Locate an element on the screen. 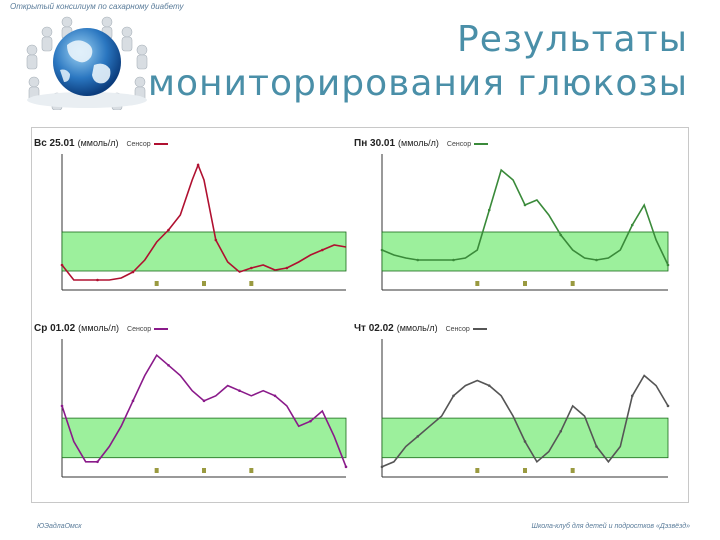 The image size is (720, 540). chart-panel-wednesday: Ср 01.02 (ммоль/л) Сенсор is located at coordinates (193, 409).